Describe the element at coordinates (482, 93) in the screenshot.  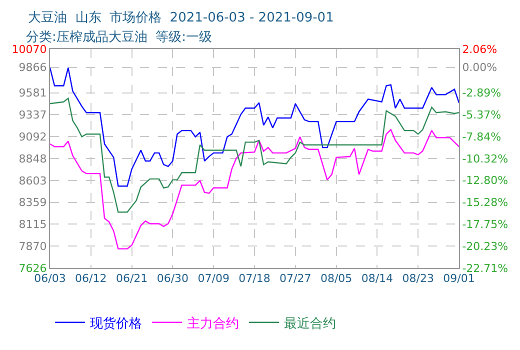
I see `y2-tick-label: -2.89%` at that location.